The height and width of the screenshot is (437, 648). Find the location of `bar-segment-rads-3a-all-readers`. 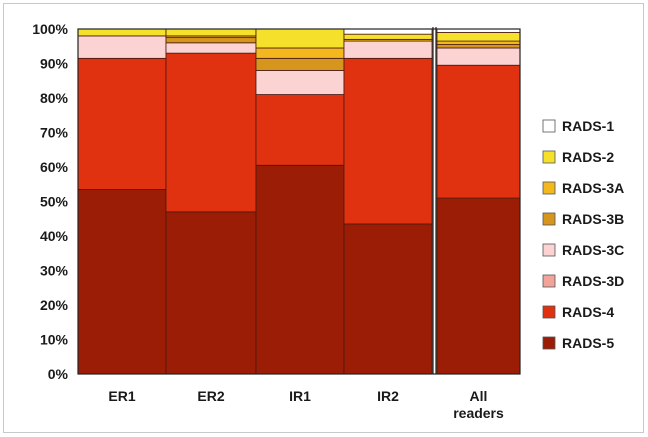

bar-segment-rads-3a-all-readers is located at coordinates (478, 42).